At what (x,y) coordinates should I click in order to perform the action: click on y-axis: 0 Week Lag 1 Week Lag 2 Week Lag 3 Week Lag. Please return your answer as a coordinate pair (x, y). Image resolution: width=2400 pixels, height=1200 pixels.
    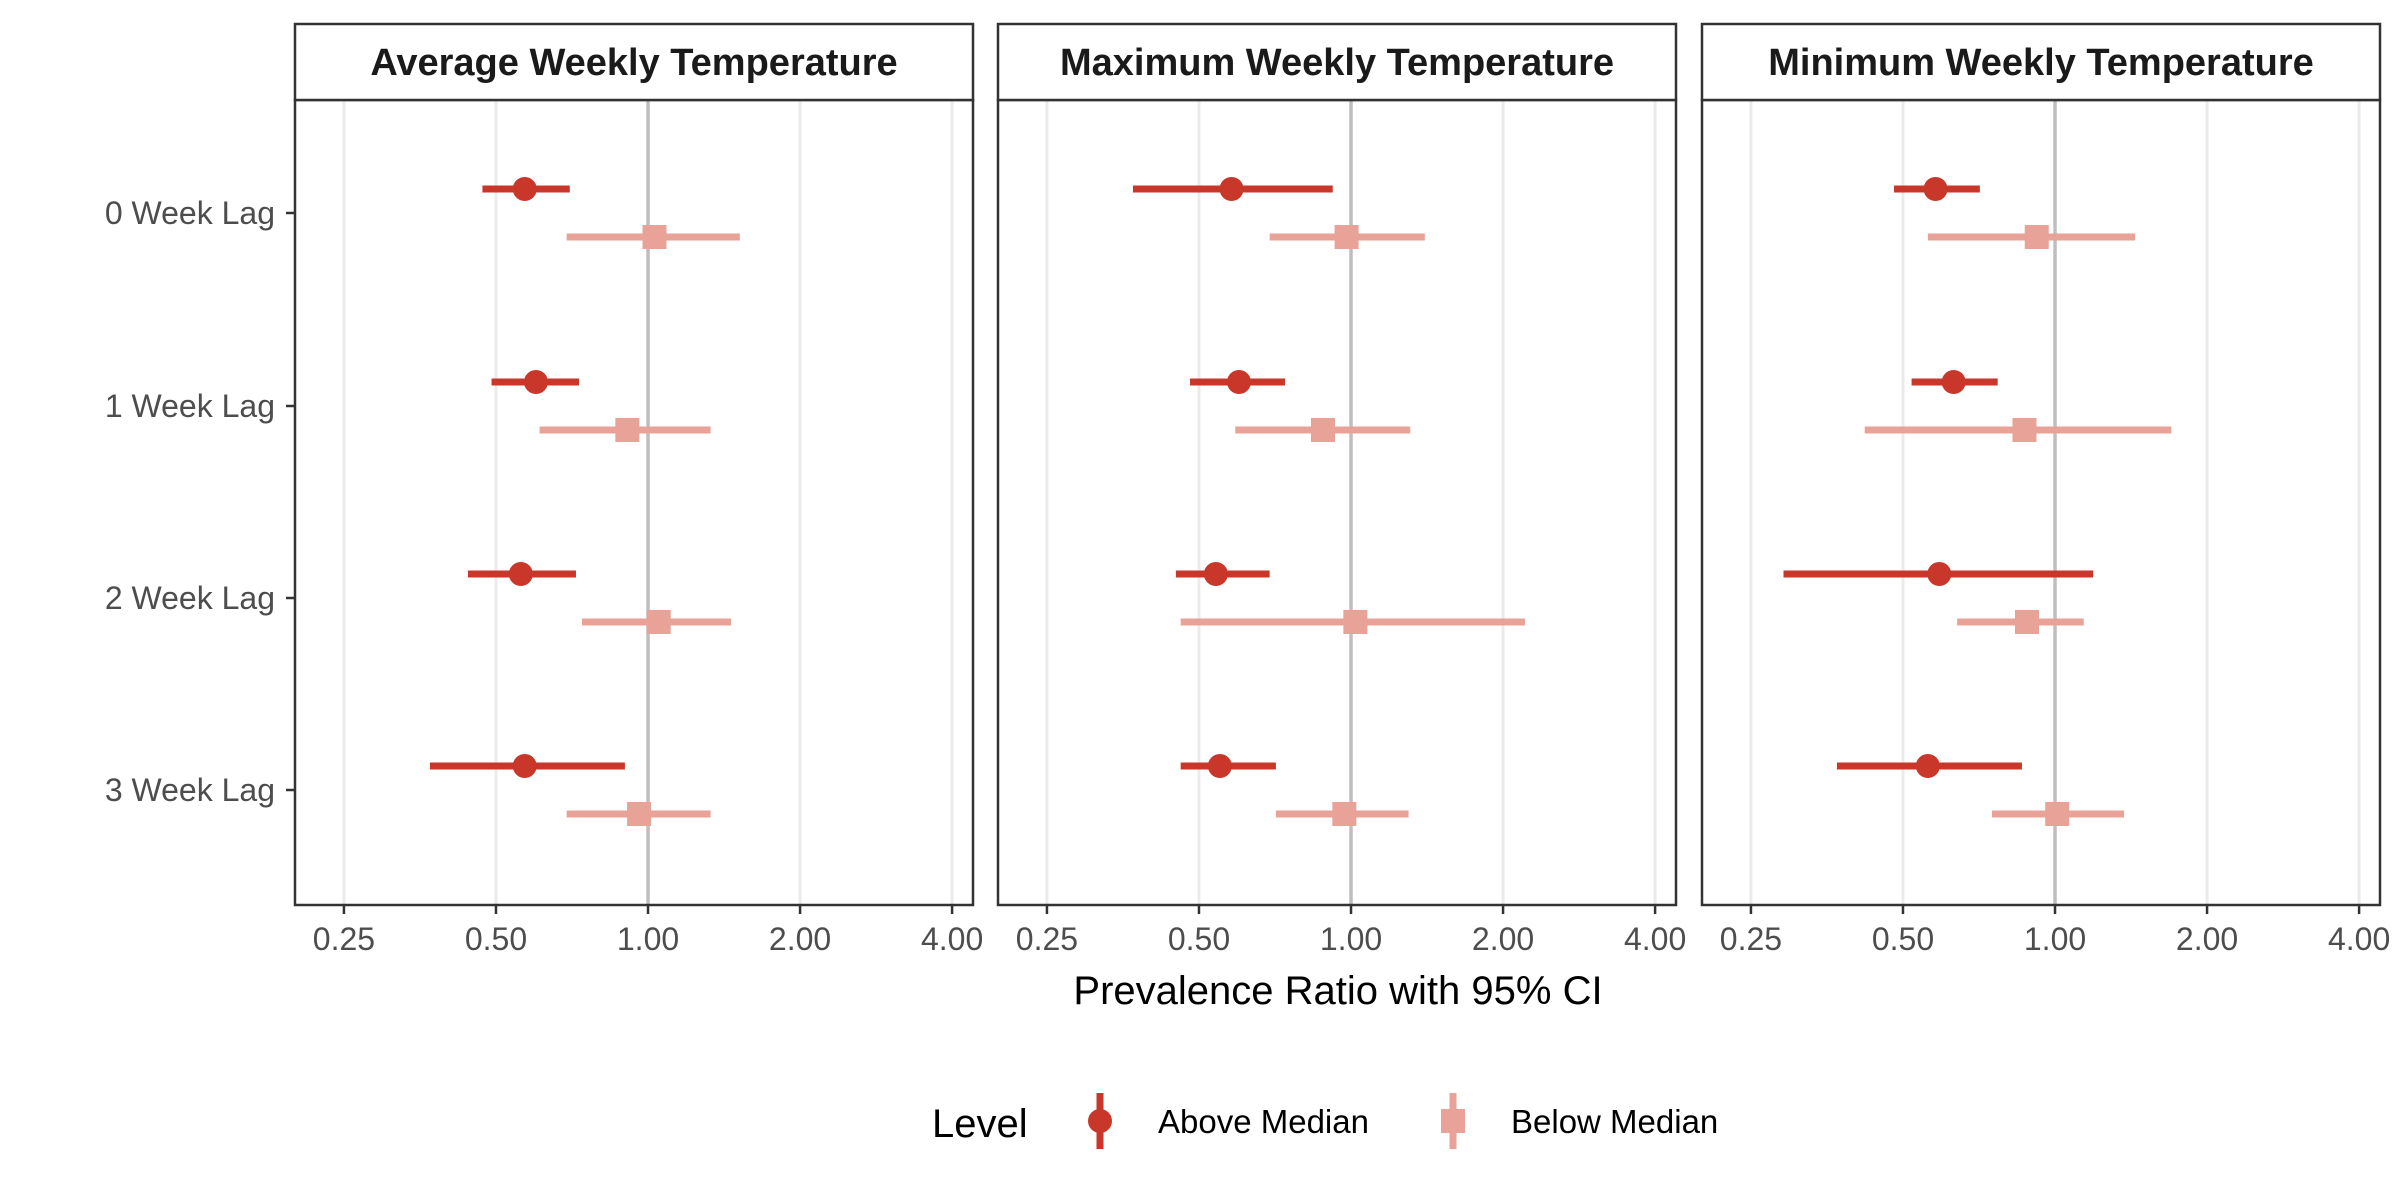
    Looking at the image, I should click on (200, 501).